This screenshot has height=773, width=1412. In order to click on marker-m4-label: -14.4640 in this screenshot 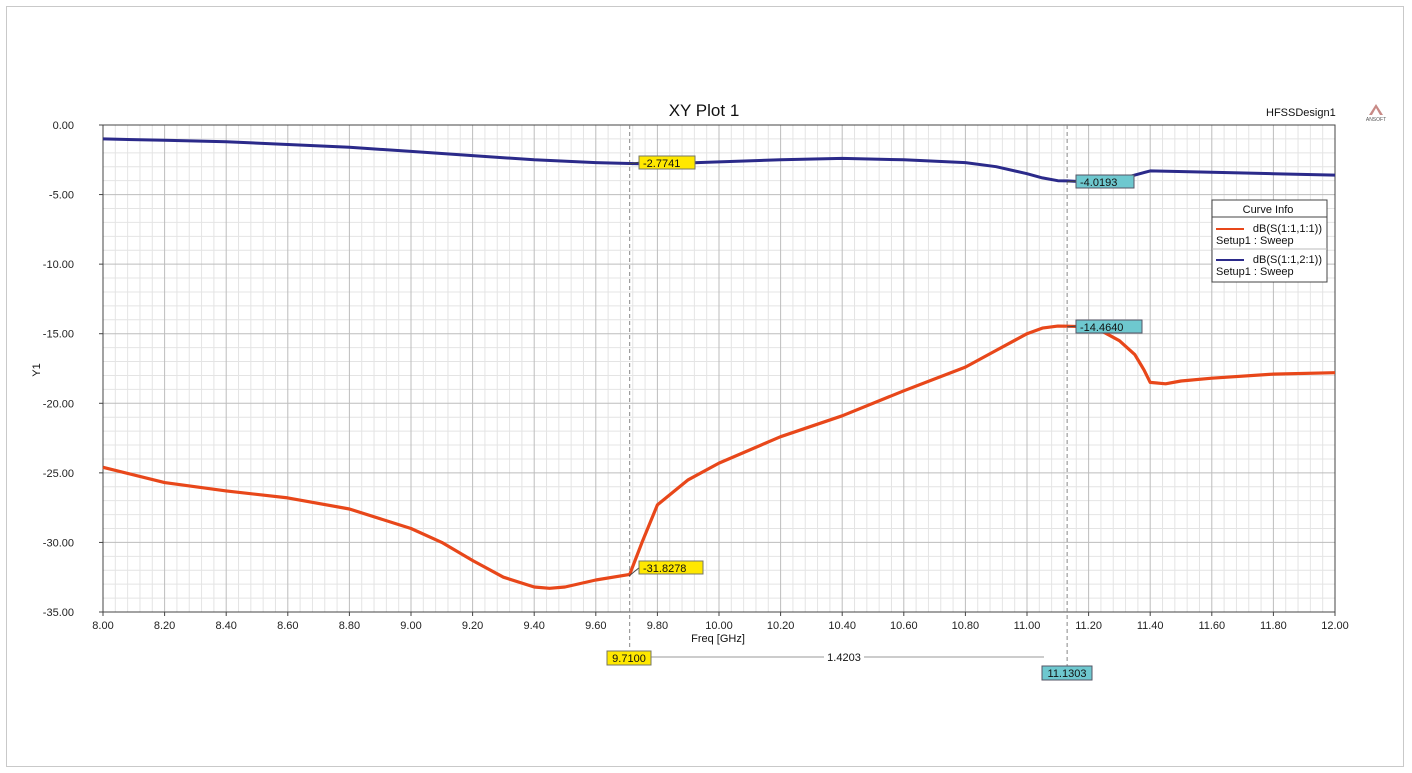, I will do `click(1104, 326)`.